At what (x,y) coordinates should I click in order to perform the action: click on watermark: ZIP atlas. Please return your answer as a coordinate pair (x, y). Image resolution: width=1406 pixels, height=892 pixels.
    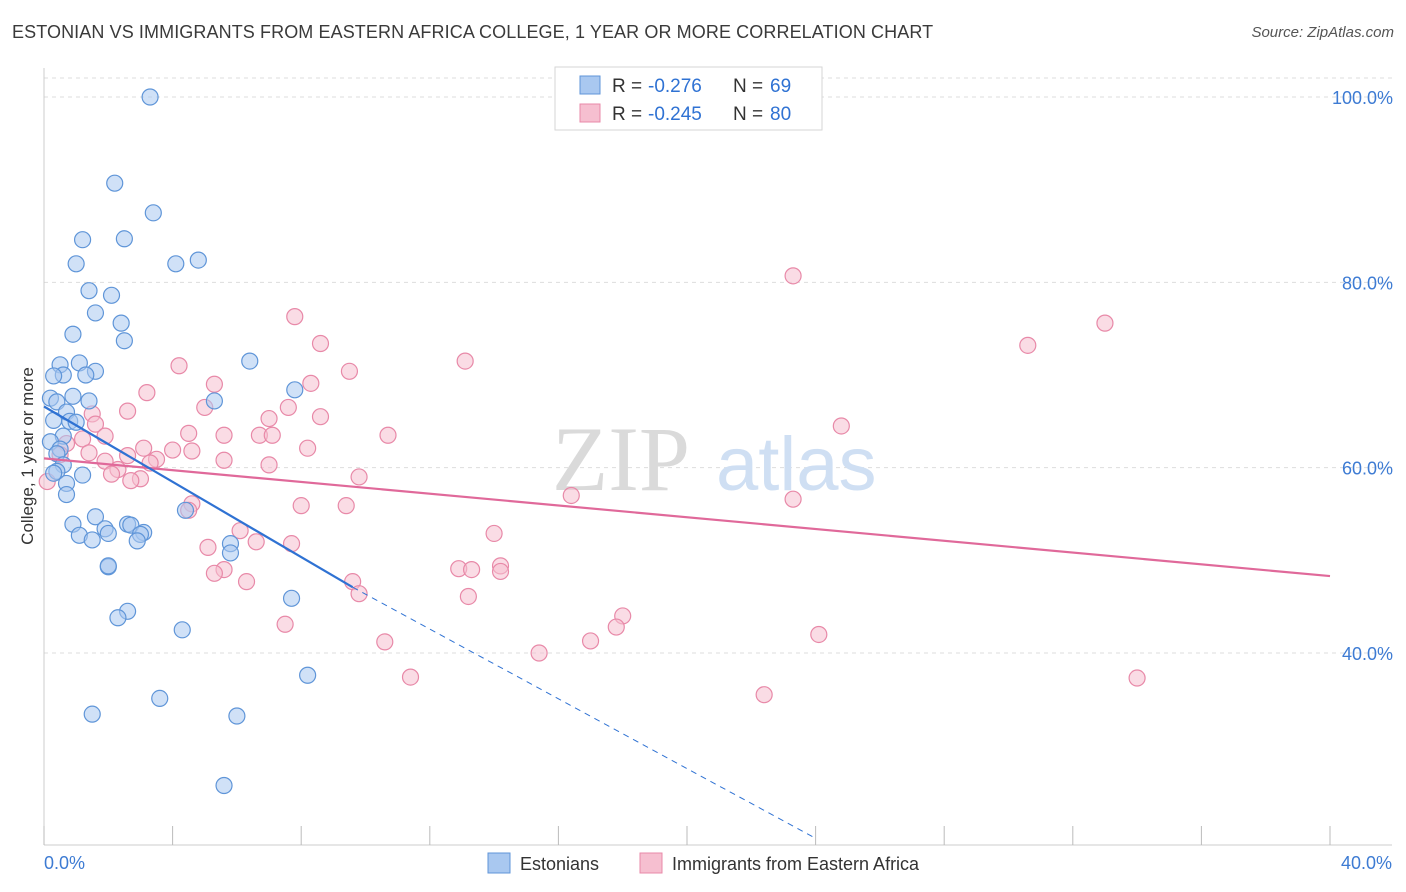
    Looking at the image, I should click on (714, 459).